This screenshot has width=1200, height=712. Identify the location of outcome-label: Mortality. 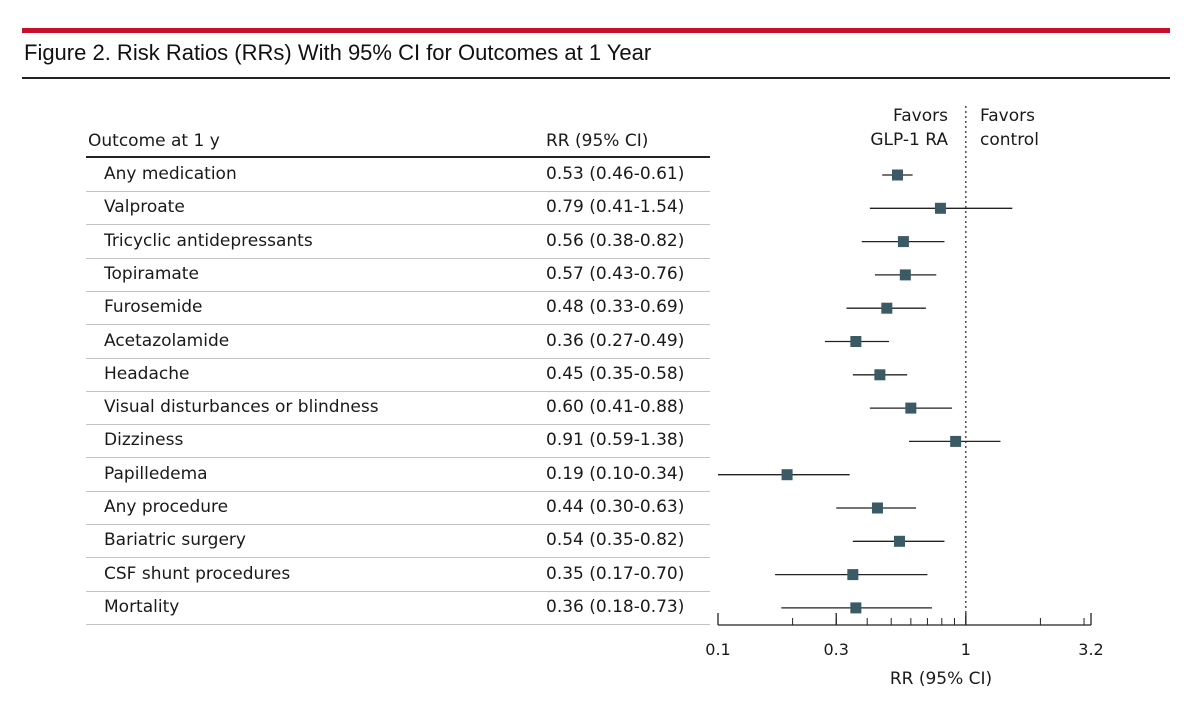
(142, 606).